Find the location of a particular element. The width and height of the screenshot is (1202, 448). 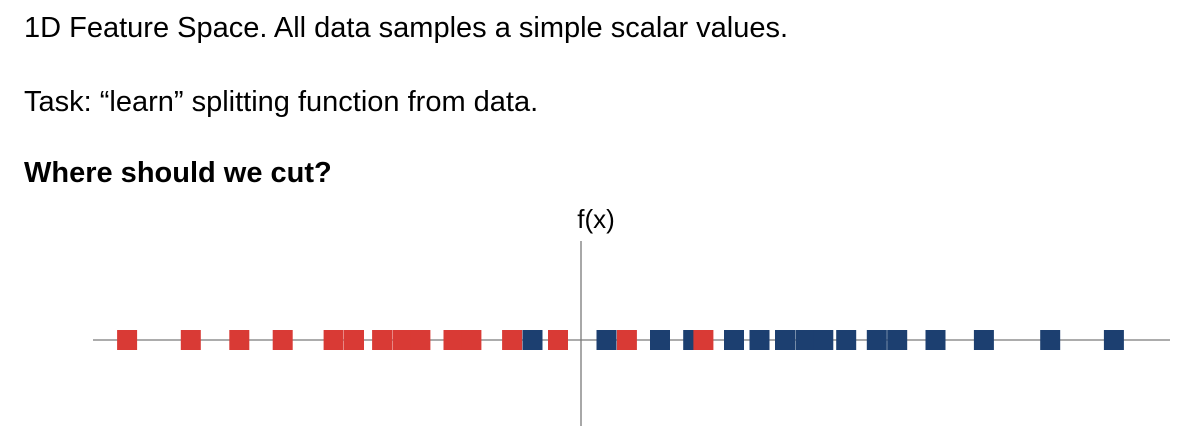

data-samples is located at coordinates (620, 340).